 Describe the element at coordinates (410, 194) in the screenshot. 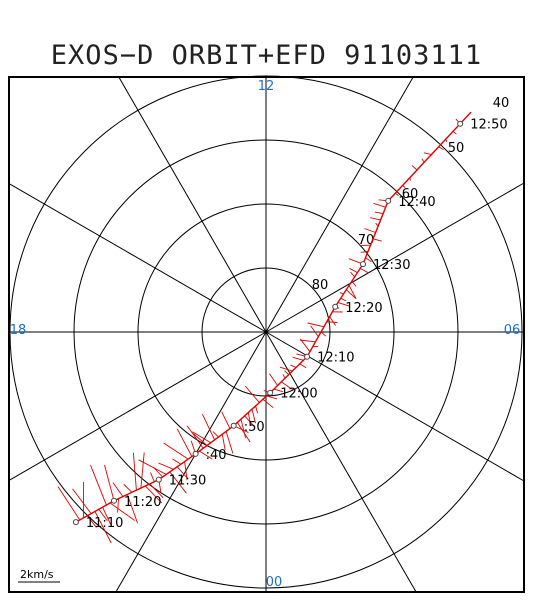

I see `lat-label-60: 60` at that location.